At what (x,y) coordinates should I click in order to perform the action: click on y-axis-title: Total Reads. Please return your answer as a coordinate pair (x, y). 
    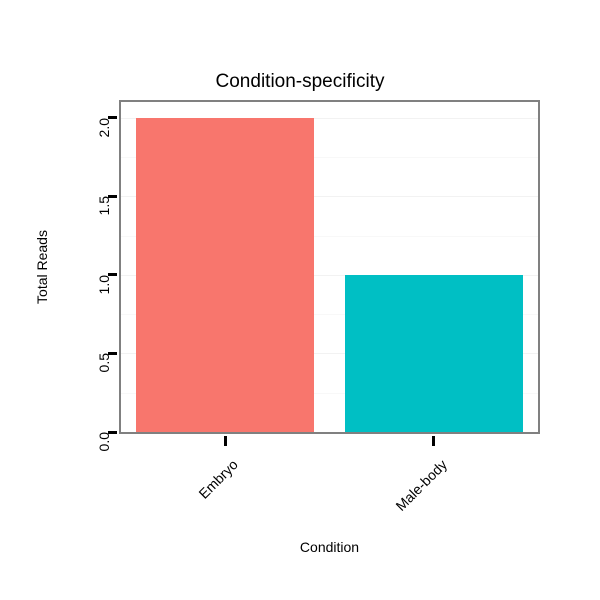
    Looking at the image, I should click on (42, 267).